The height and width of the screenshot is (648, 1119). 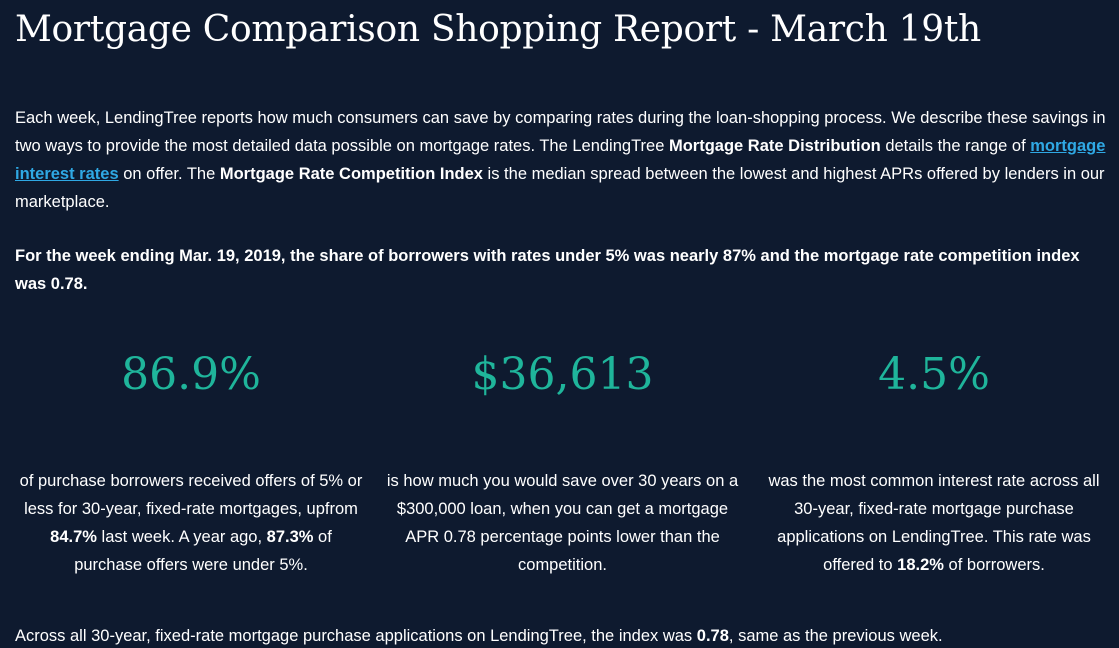 I want to click on stat-desc-bold: 87.3%, so click(x=290, y=537).